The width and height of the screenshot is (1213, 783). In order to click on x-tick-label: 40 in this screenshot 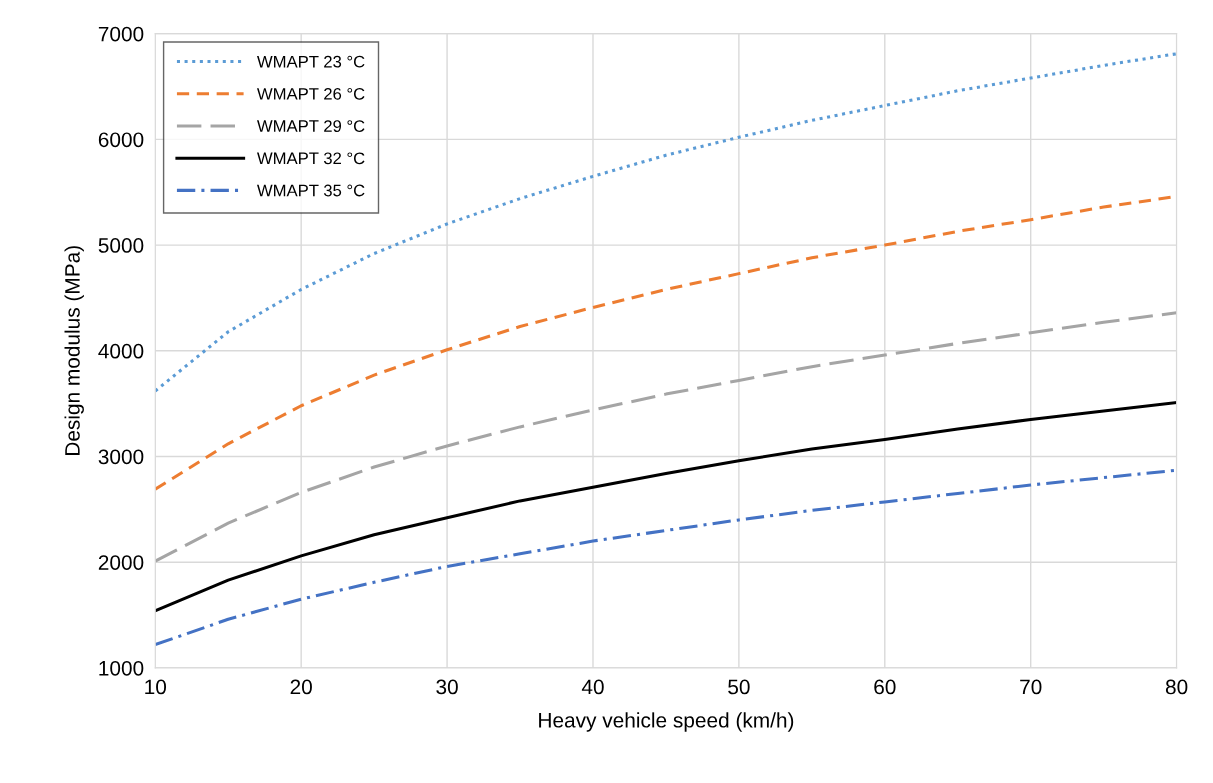, I will do `click(592, 687)`.